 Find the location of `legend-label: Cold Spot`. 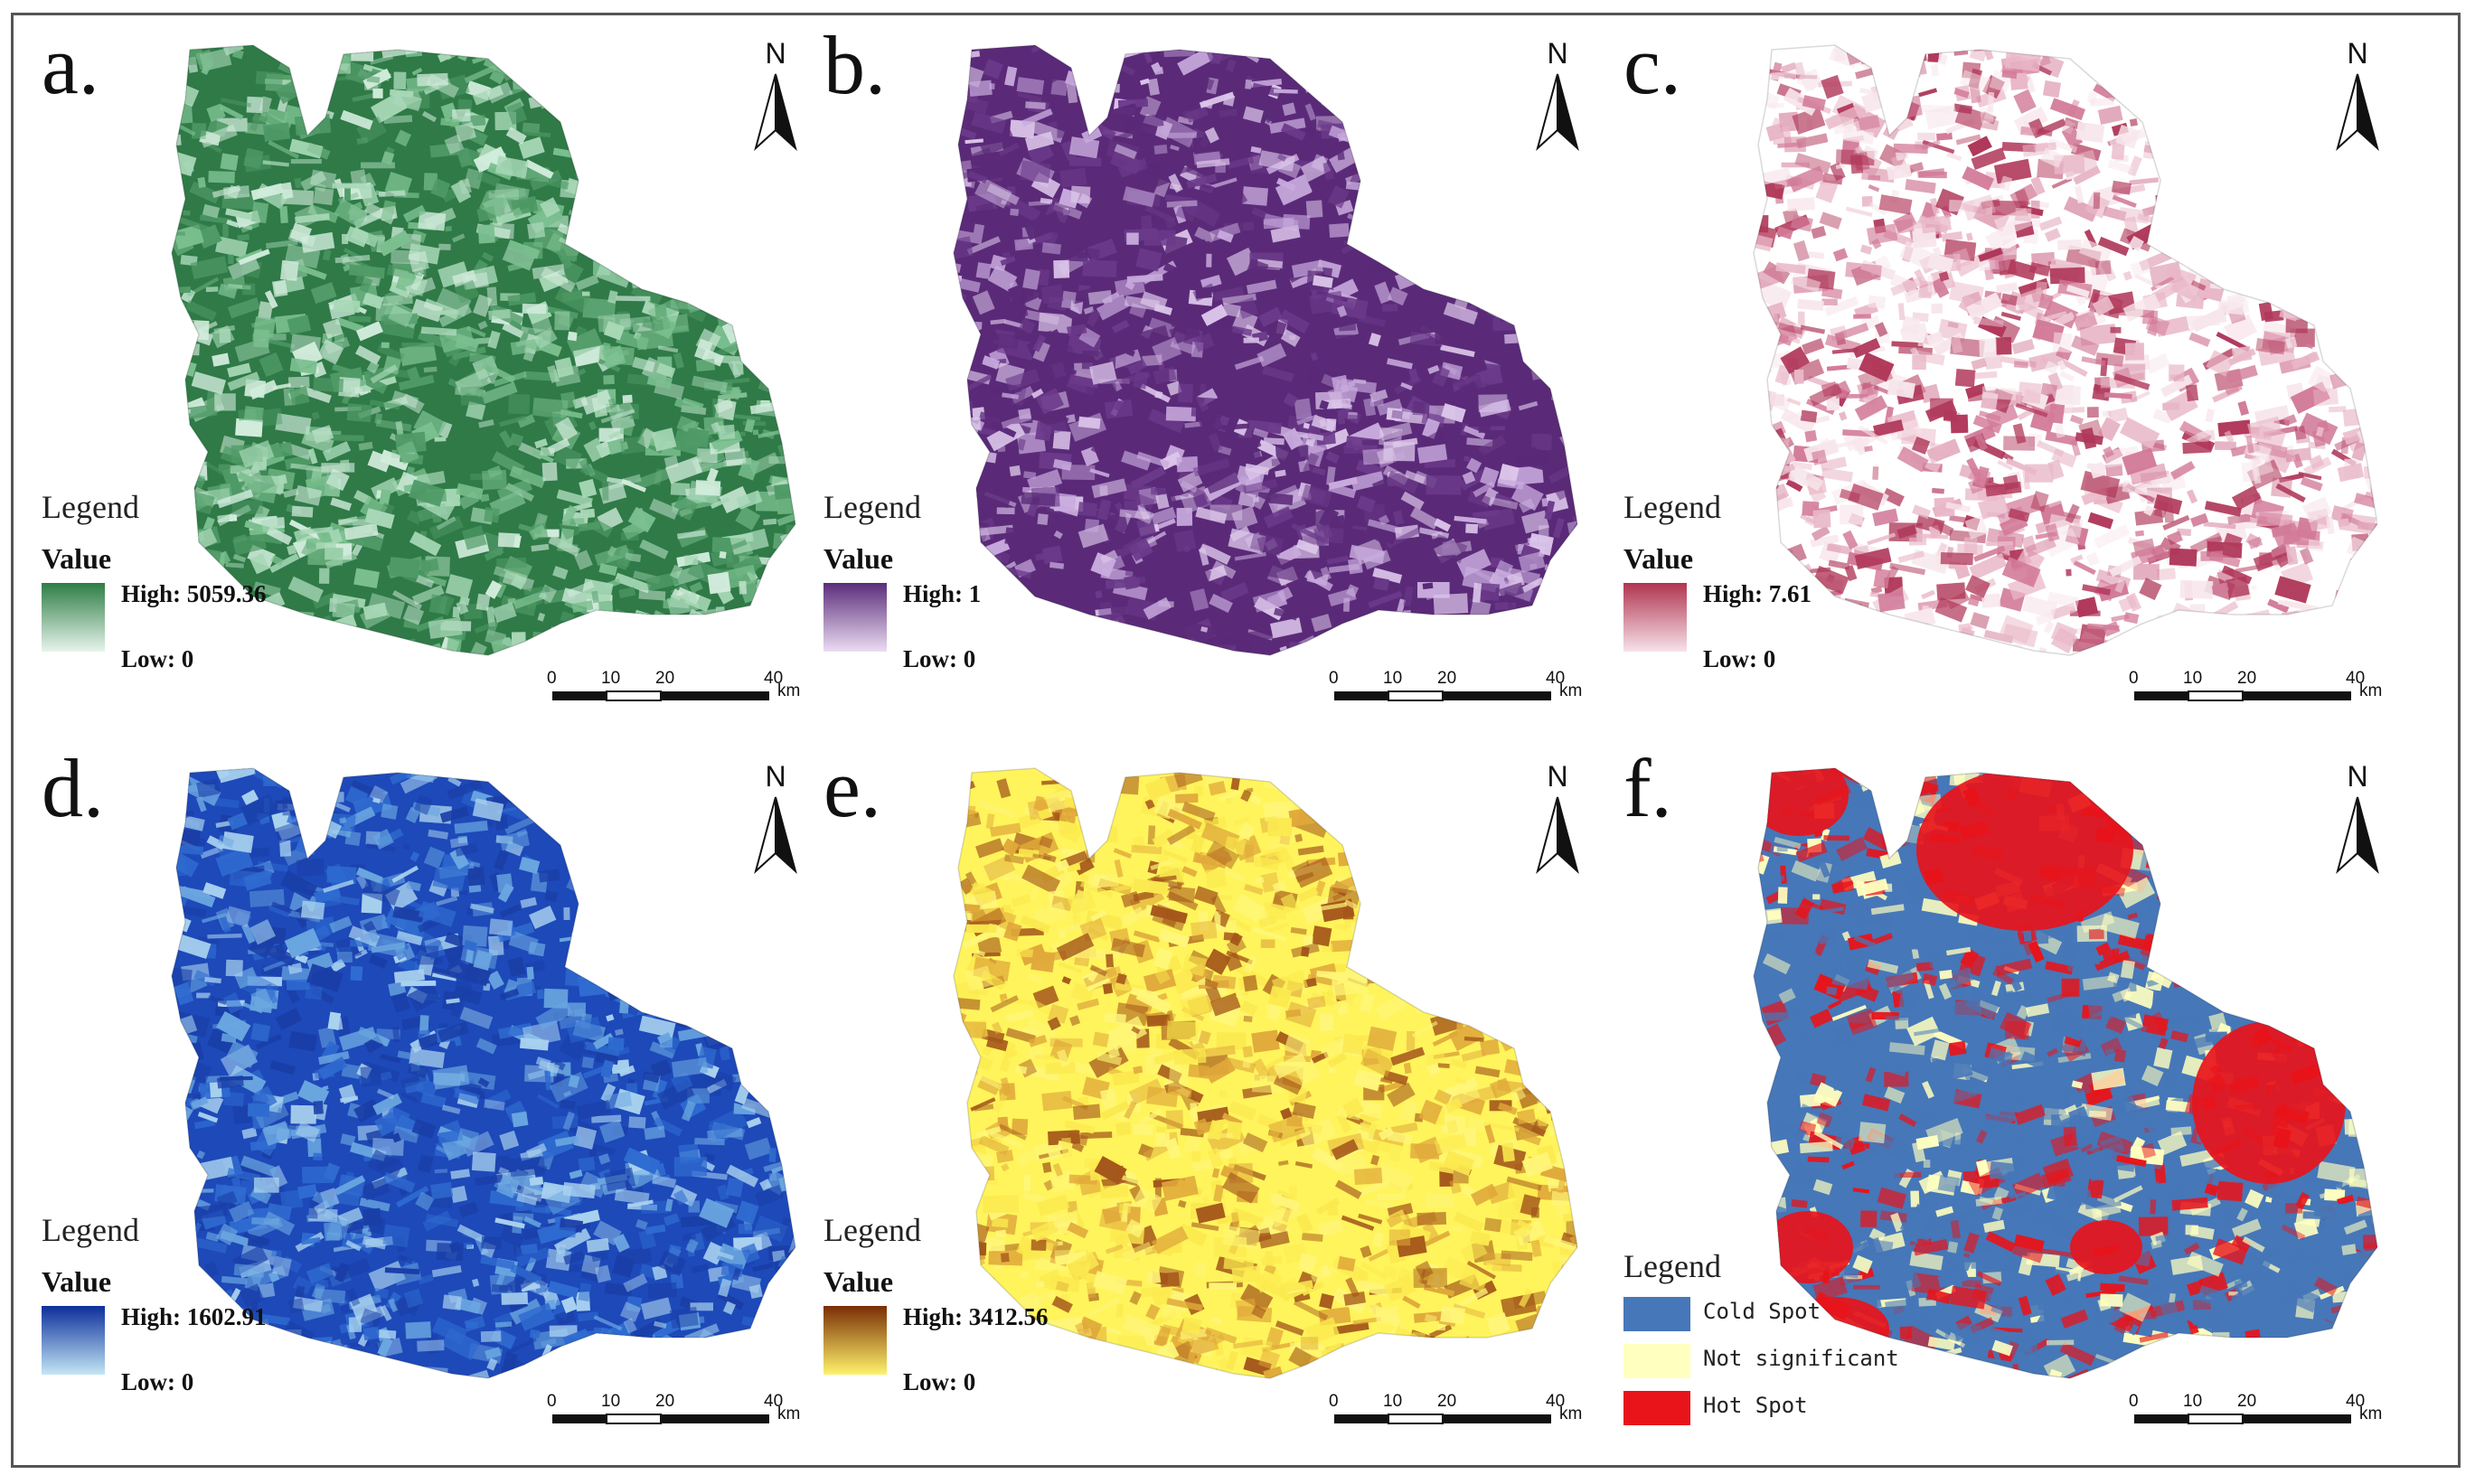

legend-label: Cold Spot is located at coordinates (1762, 1311).